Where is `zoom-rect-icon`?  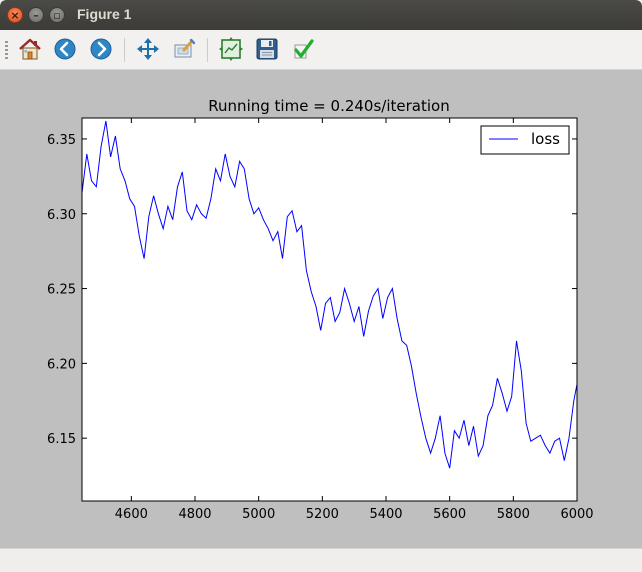 zoom-rect-icon is located at coordinates (185, 48).